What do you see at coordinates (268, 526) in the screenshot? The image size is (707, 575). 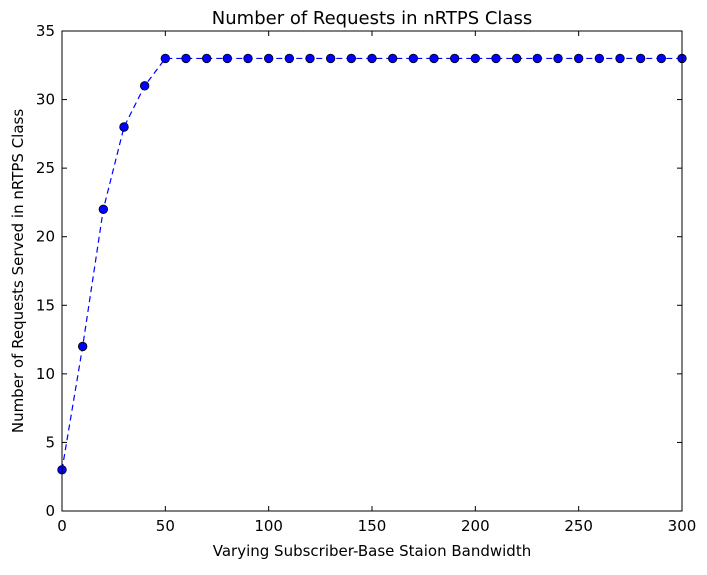 I see `x-tick-label: 100` at bounding box center [268, 526].